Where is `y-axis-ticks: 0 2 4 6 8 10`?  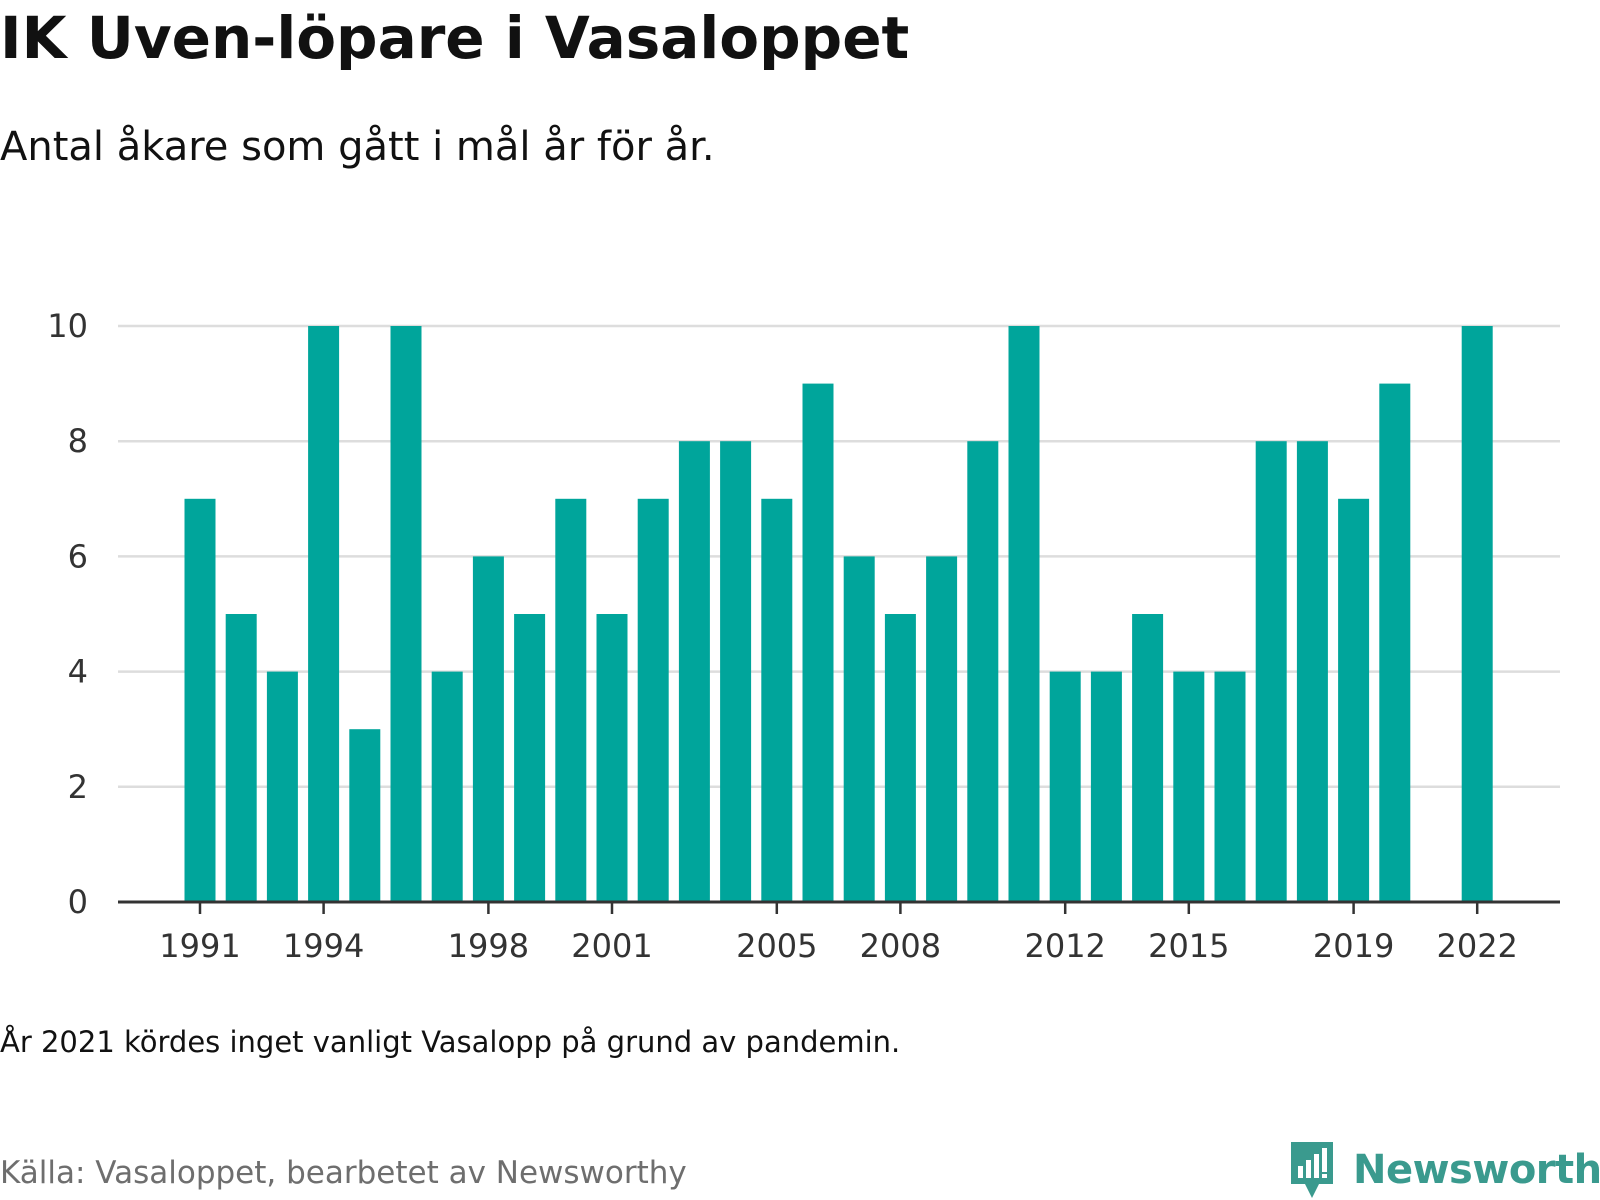 y-axis-ticks: 0 2 4 6 8 10 is located at coordinates (67, 614).